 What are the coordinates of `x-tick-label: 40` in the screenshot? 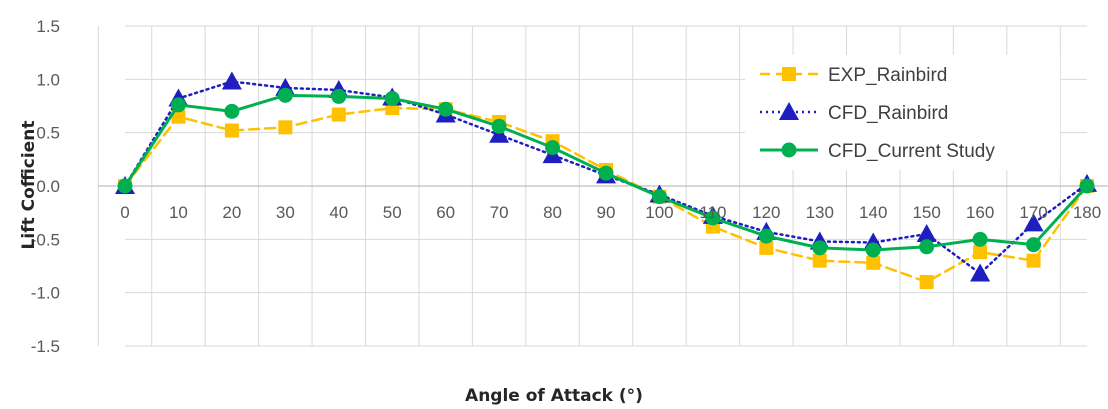 It's located at (338, 212).